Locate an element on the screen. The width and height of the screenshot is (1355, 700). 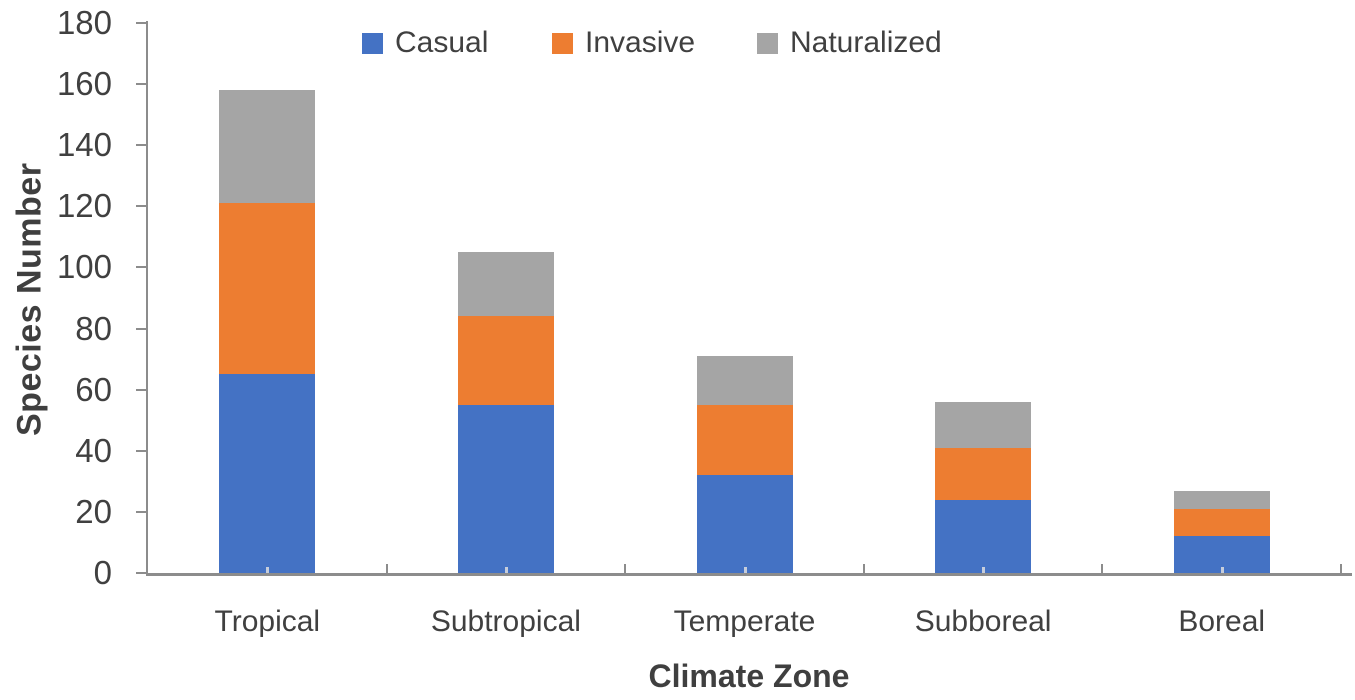
x-category-label-boreal: Boreal is located at coordinates (1222, 621).